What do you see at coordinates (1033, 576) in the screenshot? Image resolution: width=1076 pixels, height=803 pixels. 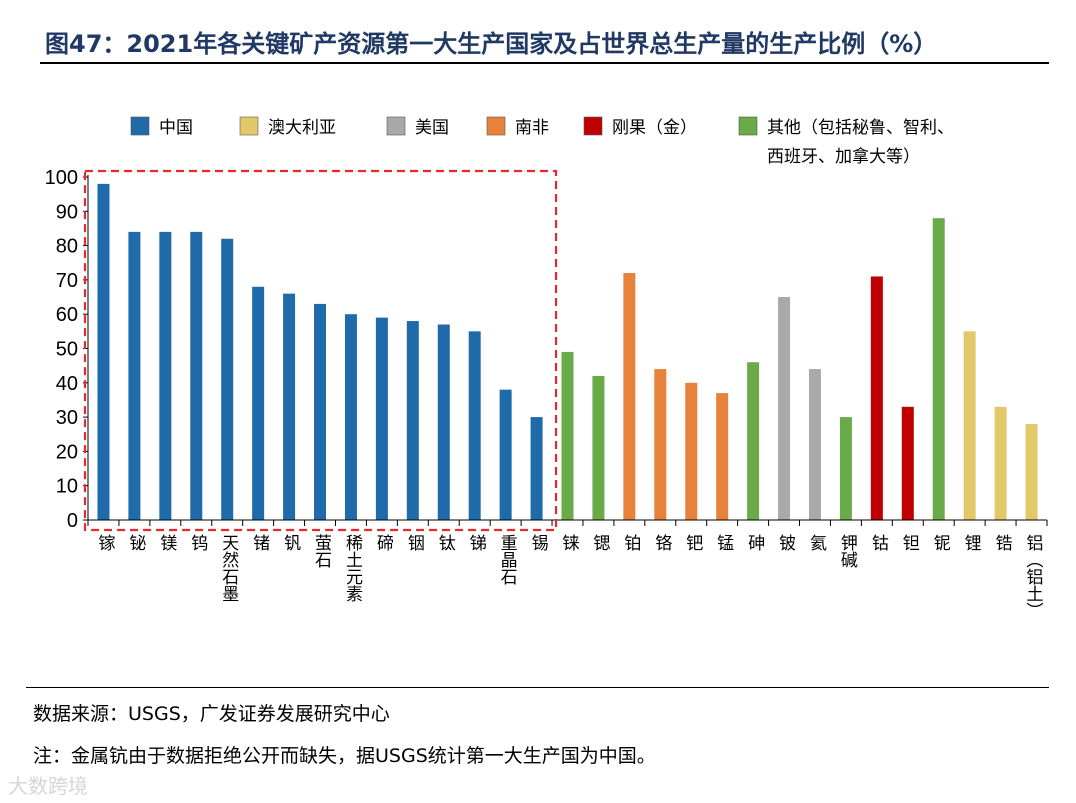 I see `x-tick-label: 铝（铝土）` at bounding box center [1033, 576].